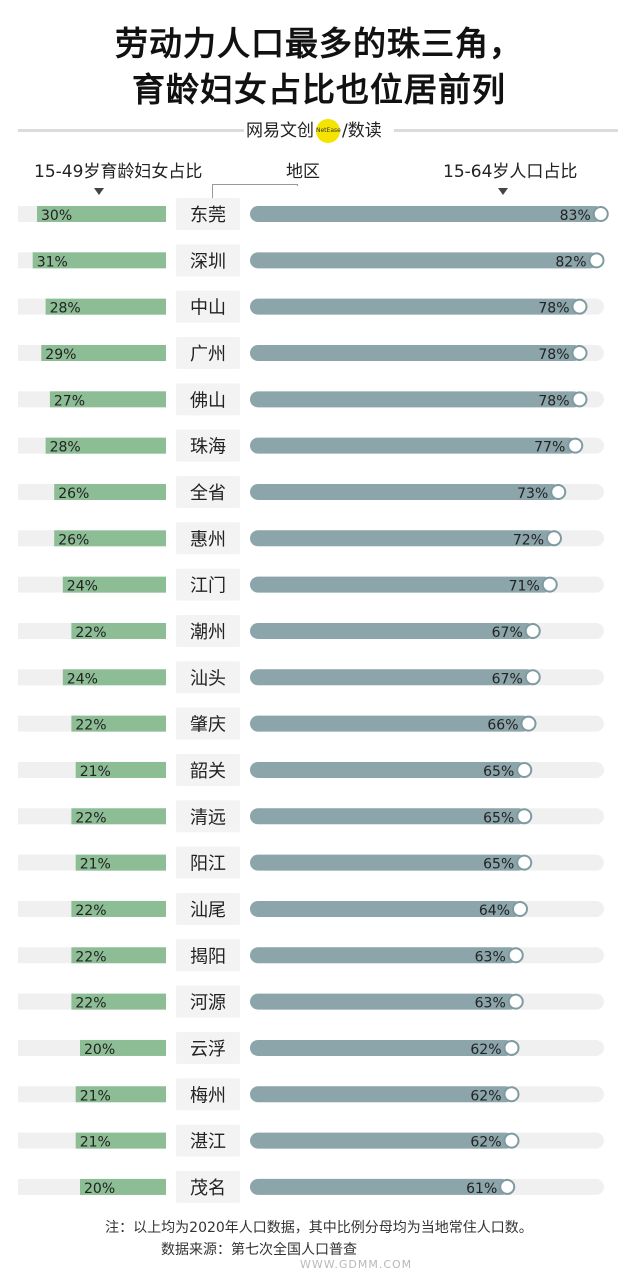  I want to click on category-label: 梅州, so click(208, 1095).